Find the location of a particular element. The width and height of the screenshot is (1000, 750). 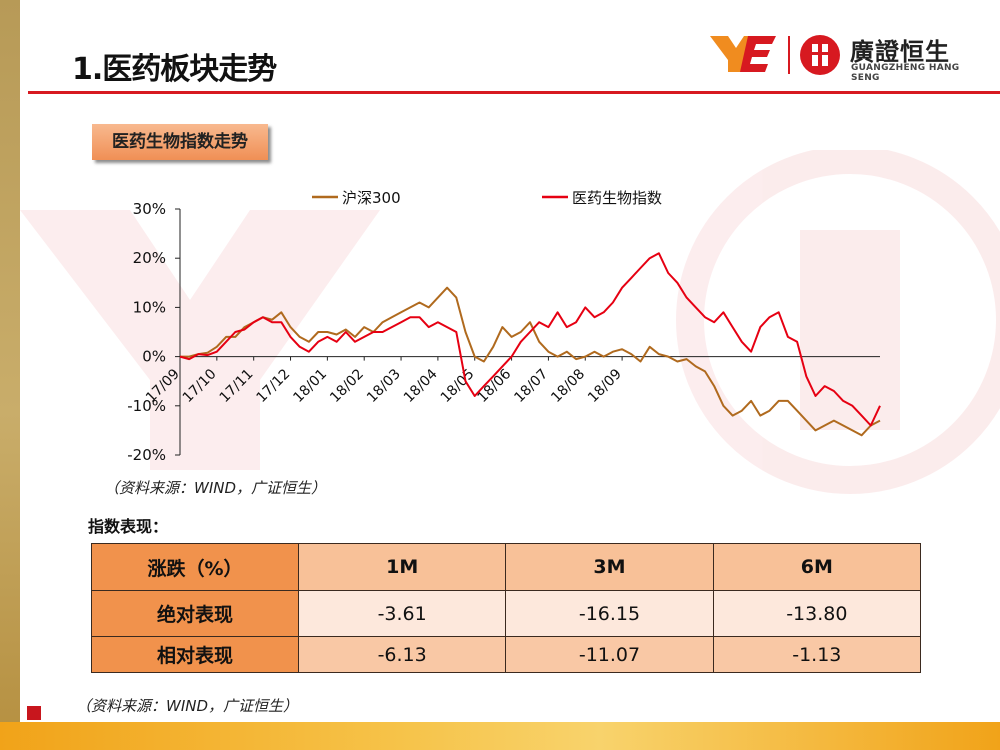

y-tick-label: 10% is located at coordinates (149, 307).